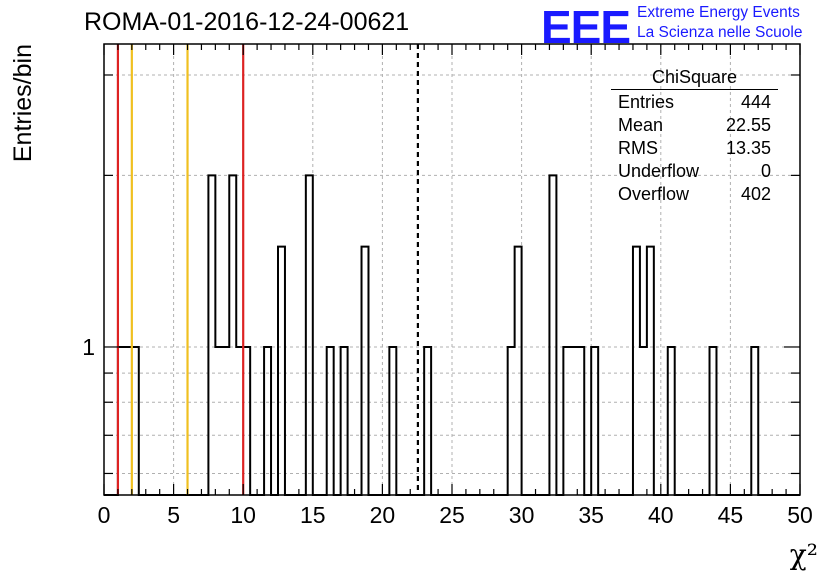  Describe the element at coordinates (88, 347) in the screenshot. I see `y-tick-label: 1` at that location.